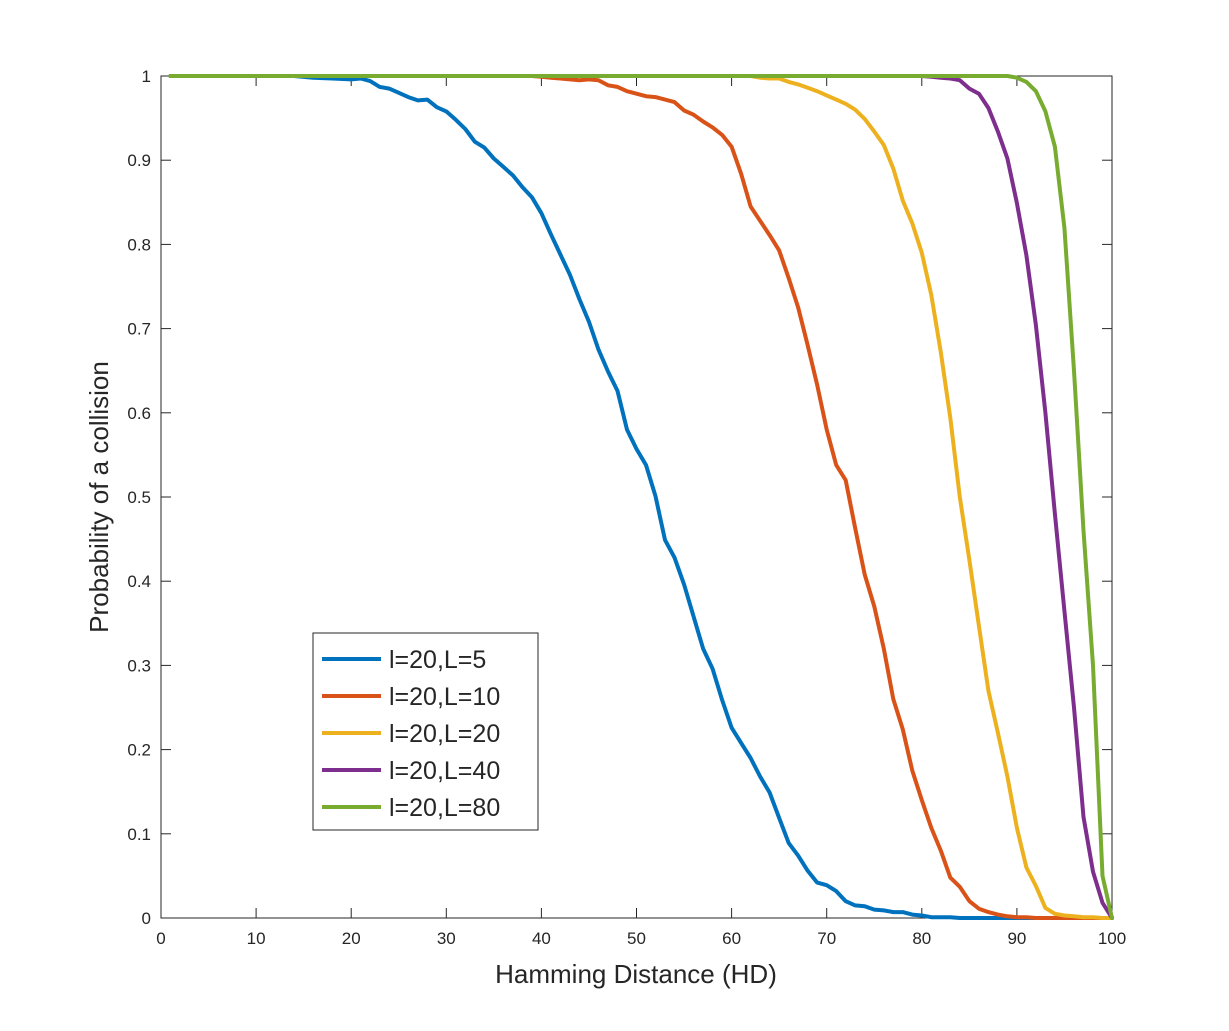  What do you see at coordinates (139, 497) in the screenshot?
I see `y-tick-label-5: 0.5` at bounding box center [139, 497].